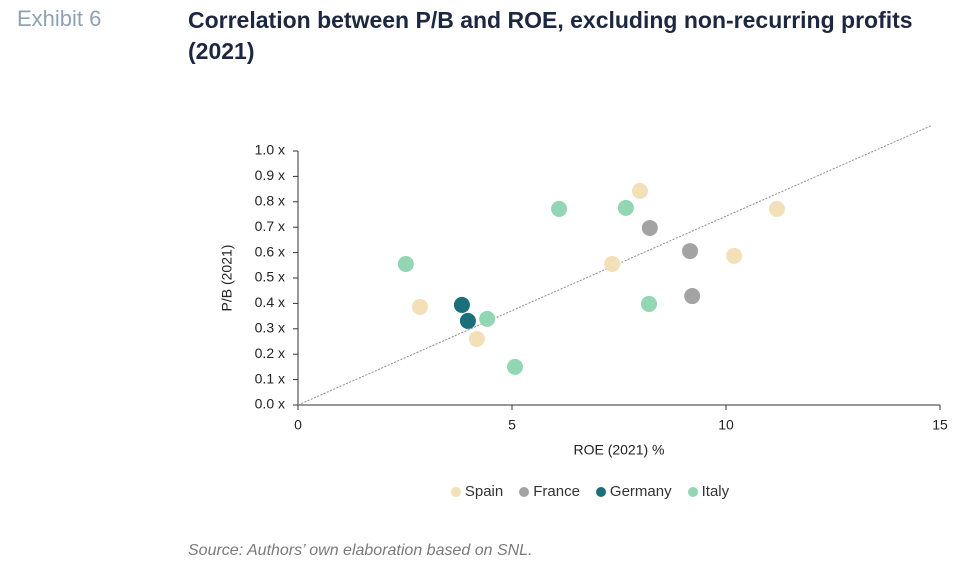  I want to click on y-tick-label: 1.0 x, so click(270, 150).